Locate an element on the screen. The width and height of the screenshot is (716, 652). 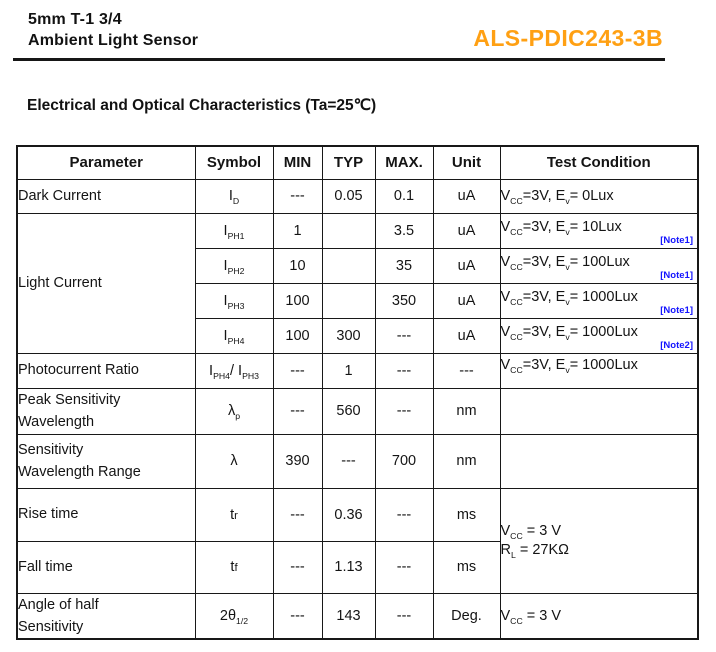
typ-cell: 0.05 is located at coordinates (348, 196).